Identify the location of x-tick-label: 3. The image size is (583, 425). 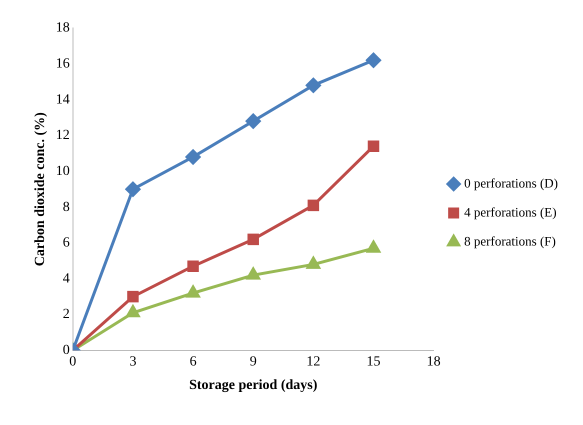
(132, 362).